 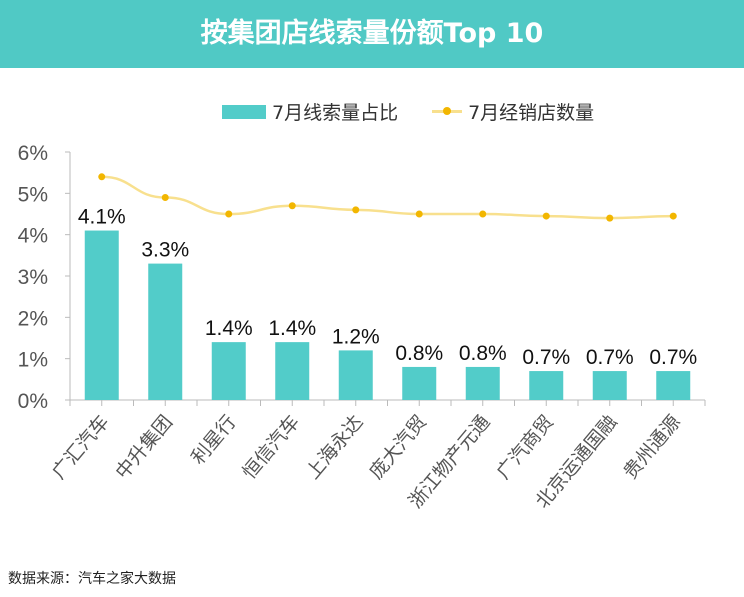 What do you see at coordinates (525, 447) in the screenshot?
I see `x-tick-label: 广汽商贸` at bounding box center [525, 447].